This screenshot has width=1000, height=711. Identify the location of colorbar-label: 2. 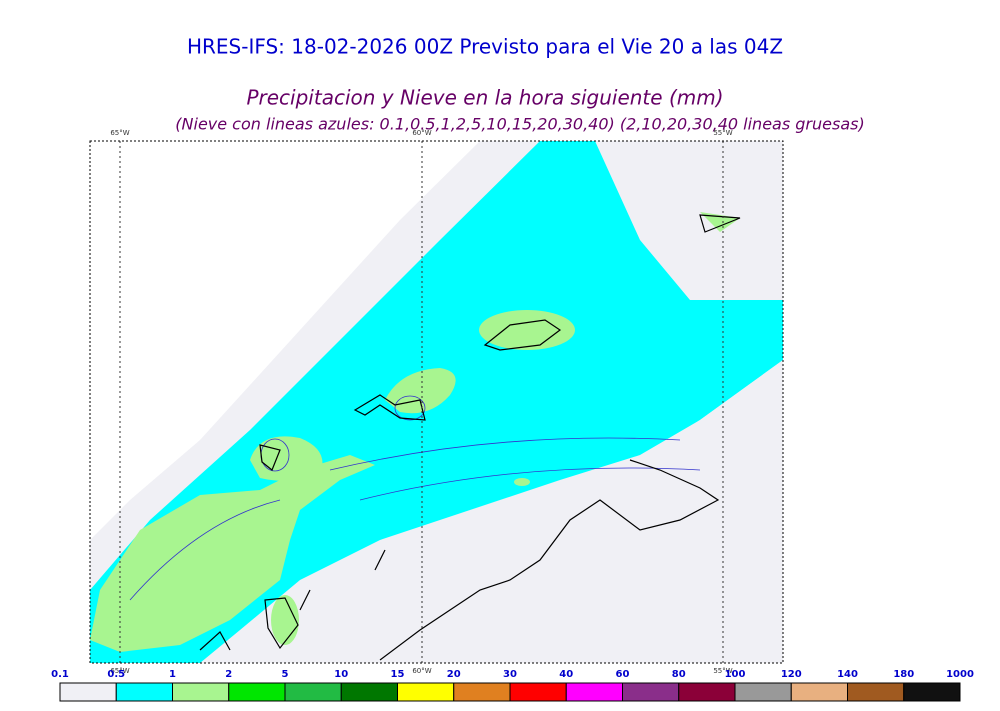
(228, 674).